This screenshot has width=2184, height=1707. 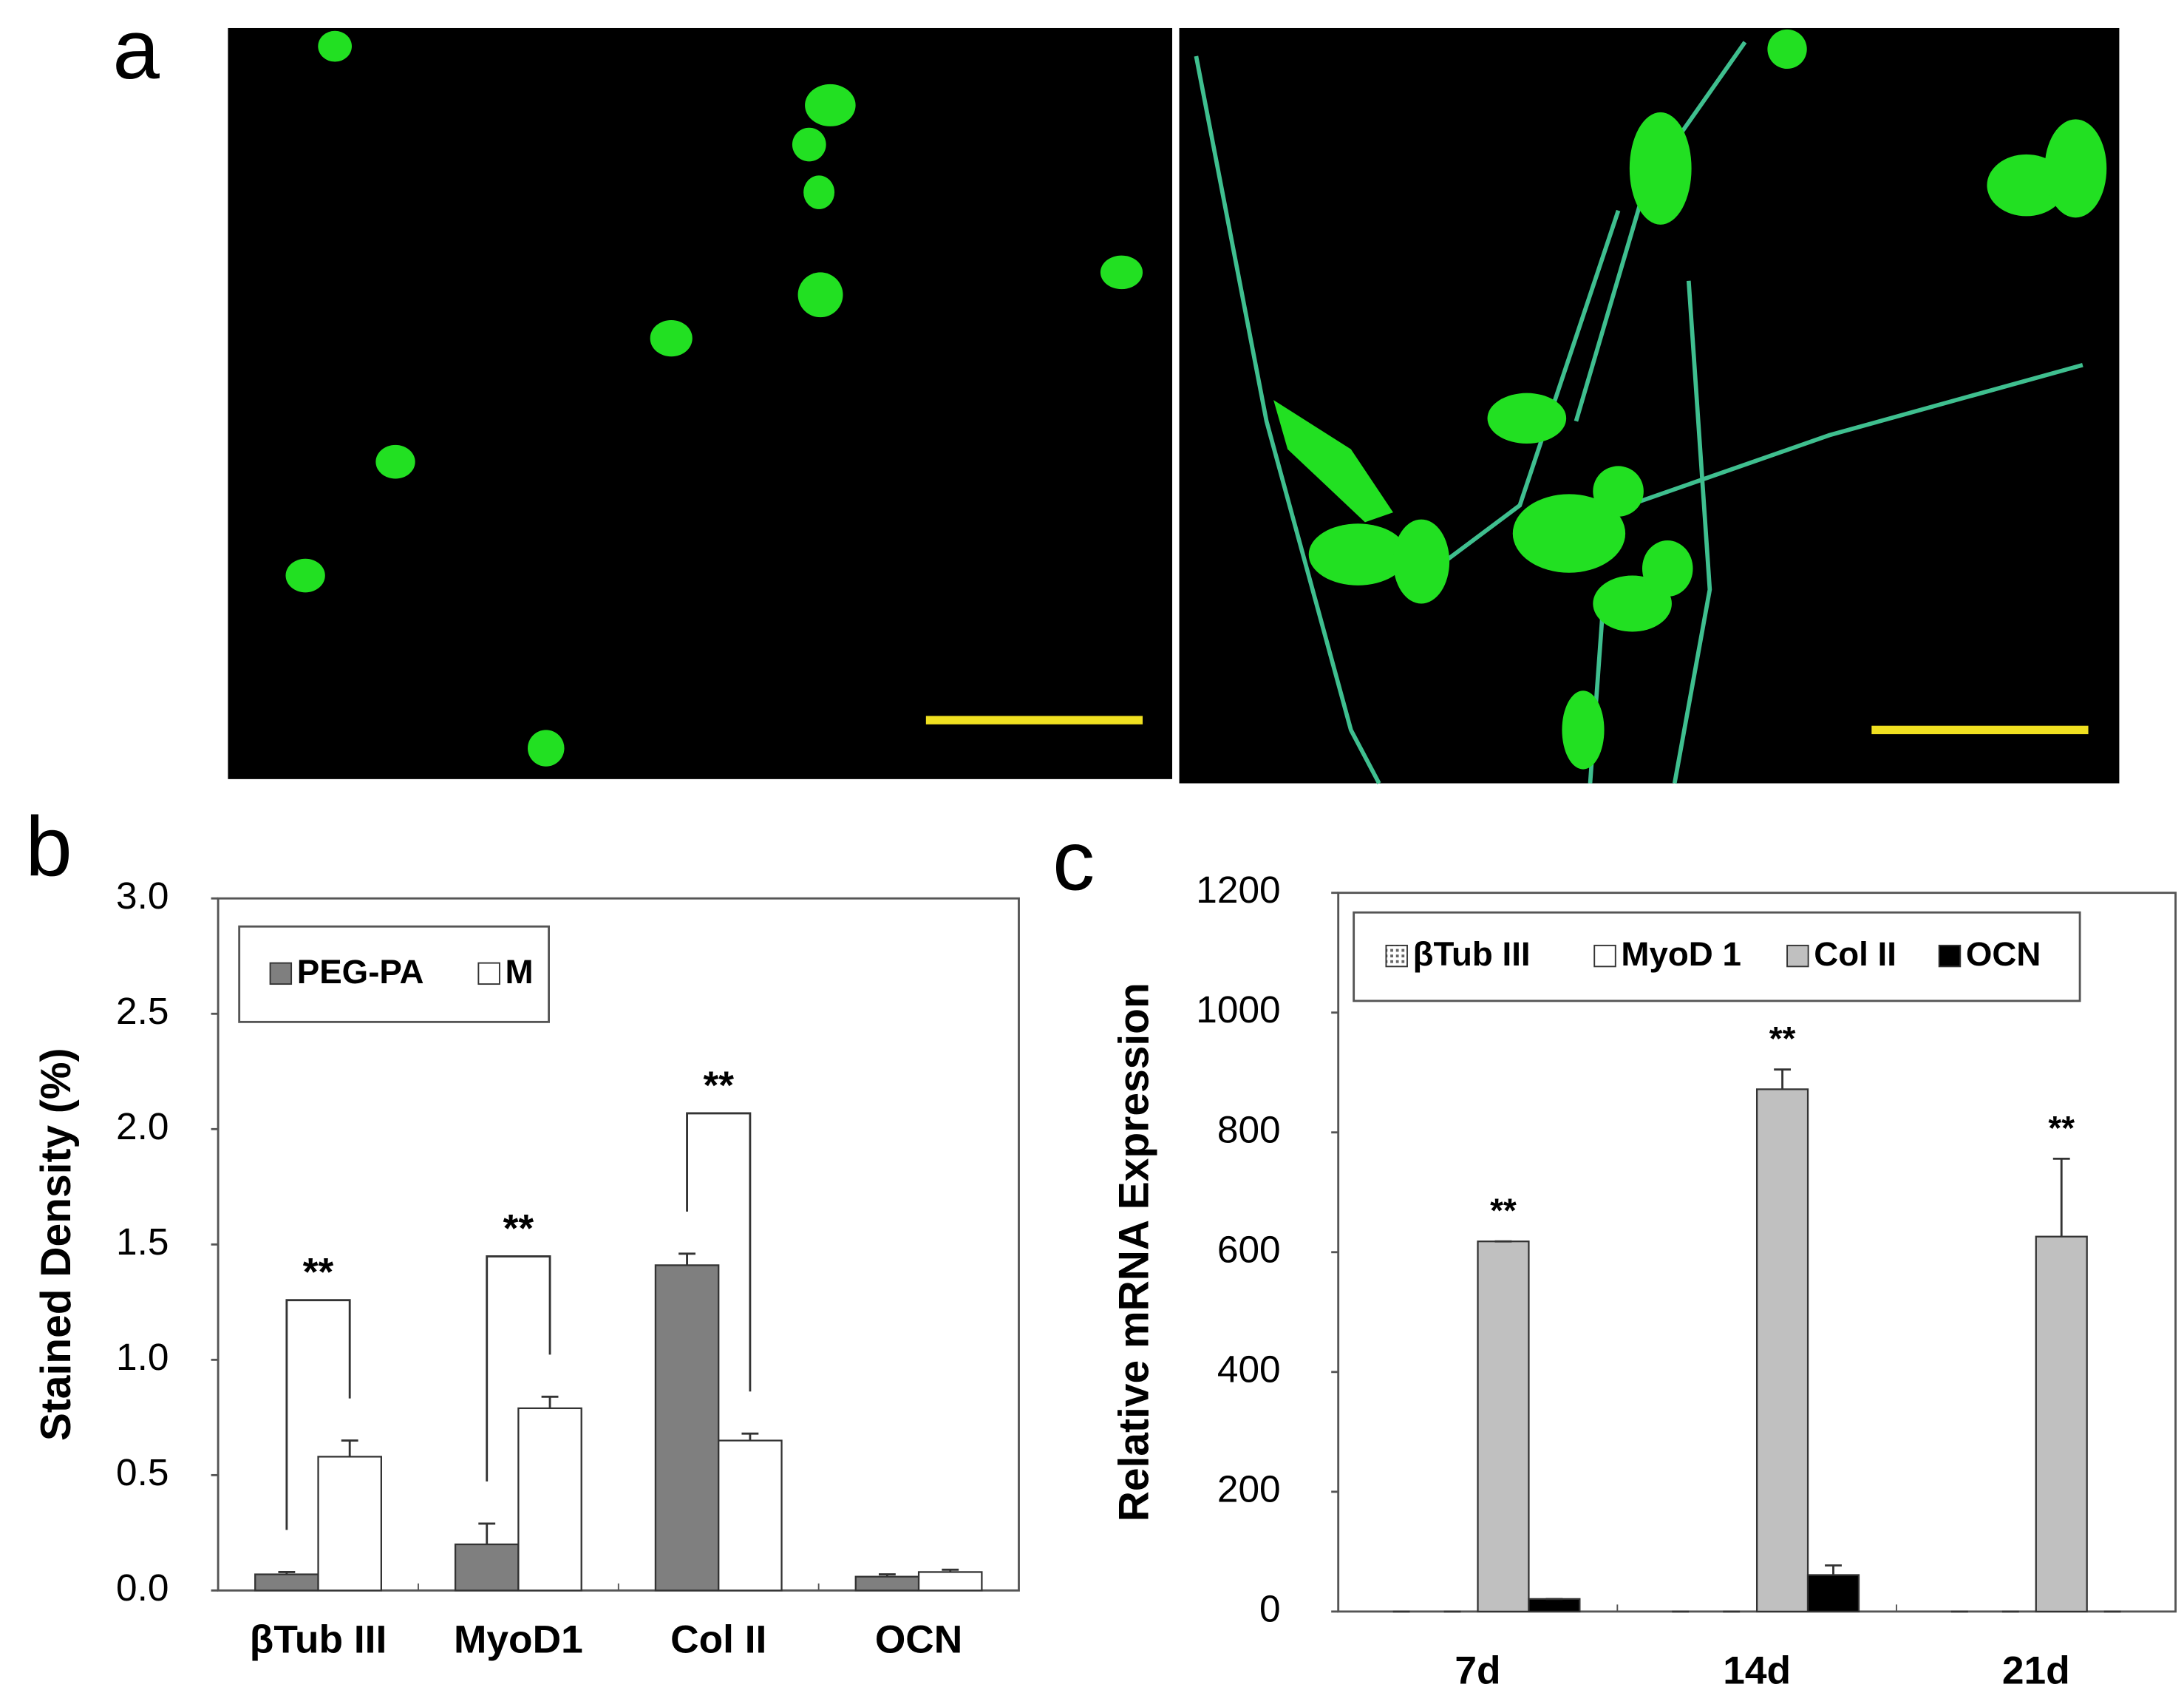 I want to click on legend-label: M, so click(x=520, y=972).